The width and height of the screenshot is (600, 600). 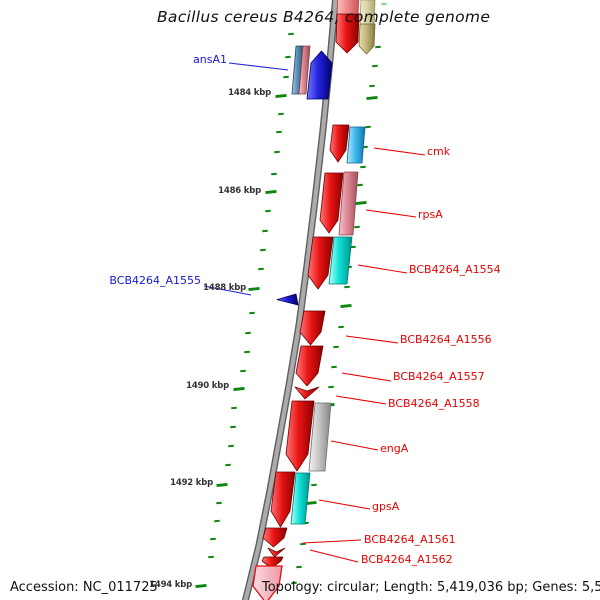 What do you see at coordinates (446, 339) in the screenshot?
I see `gene-label-BCB4264_A1556: BCB4264_A1556` at bounding box center [446, 339].